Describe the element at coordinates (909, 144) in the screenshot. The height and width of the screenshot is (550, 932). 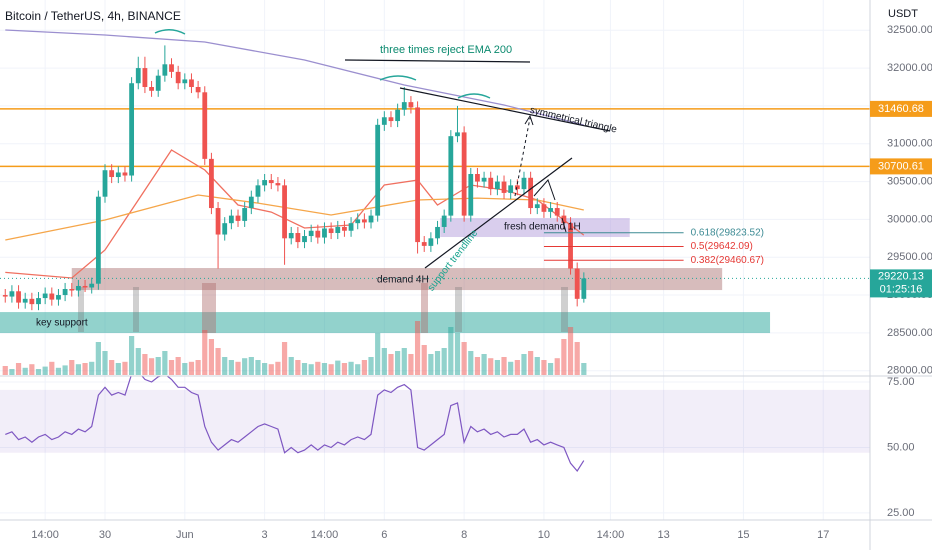
I see `y-tick-label: 31000.00` at that location.